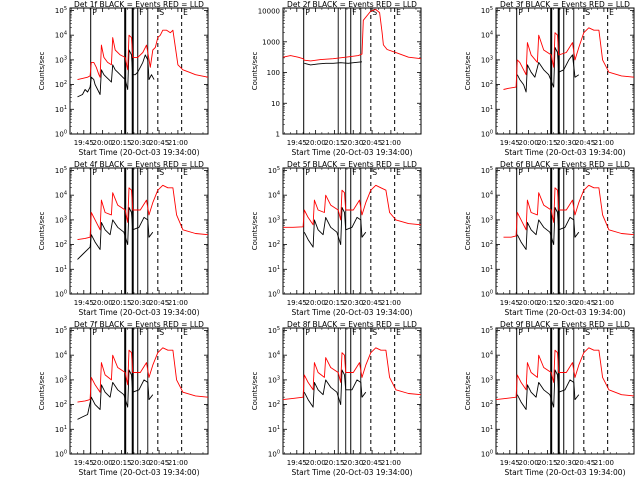 This screenshot has width=640, height=480. What do you see at coordinates (139, 4) in the screenshot?
I see `panel-title: Det 1f BLACK = Events RED = LLD` at bounding box center [139, 4].